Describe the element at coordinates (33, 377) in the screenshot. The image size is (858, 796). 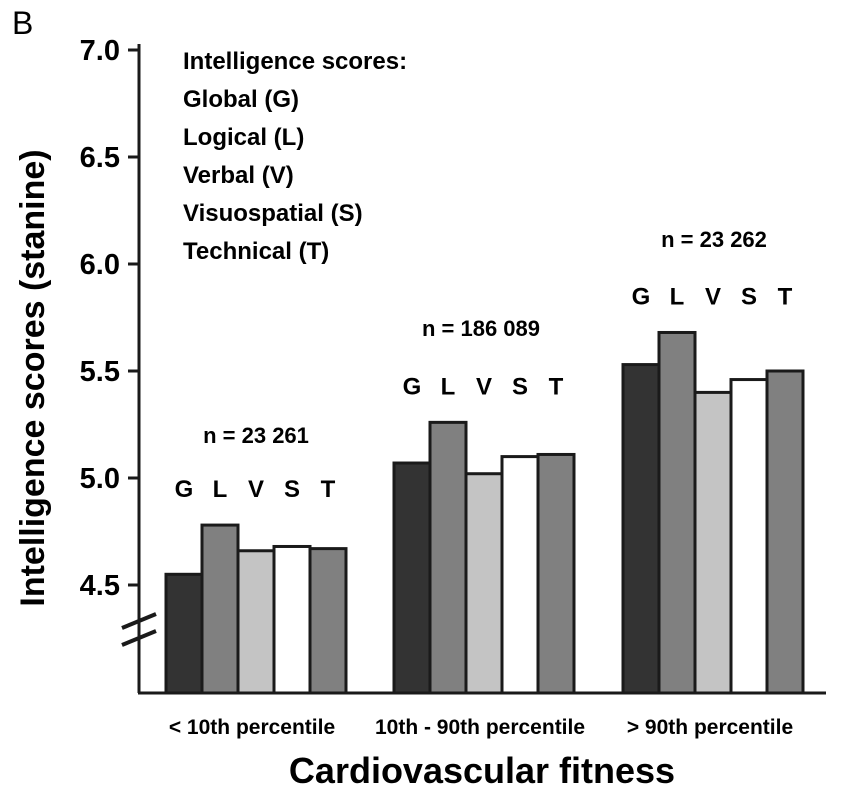
I see `y-axis-label: Intelligence scores (stanine)` at that location.